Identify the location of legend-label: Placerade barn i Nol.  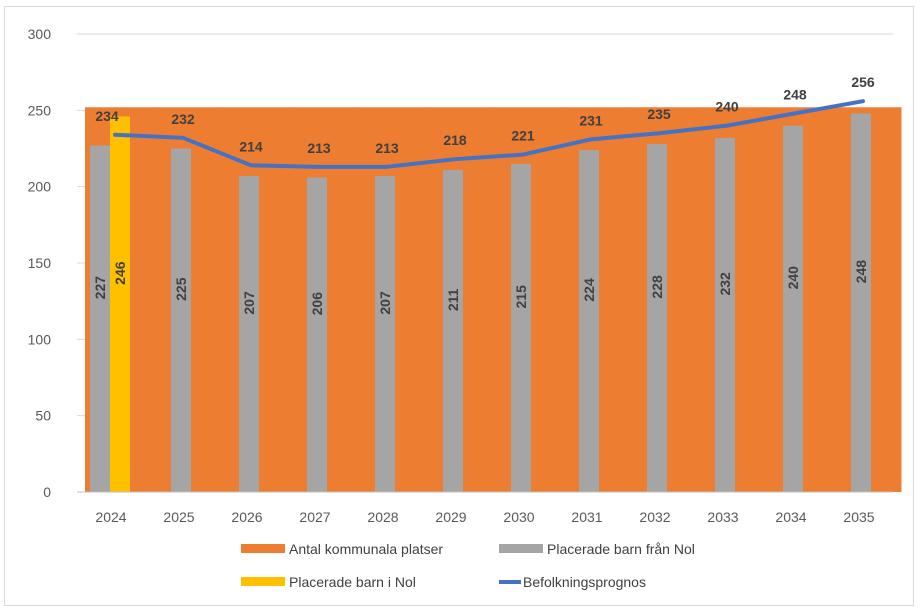
(352, 582).